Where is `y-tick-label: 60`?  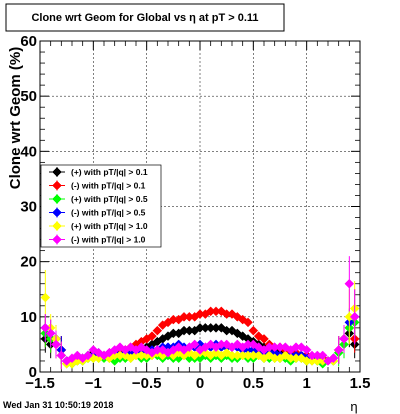
y-tick-label: 60 is located at coordinates (28, 41).